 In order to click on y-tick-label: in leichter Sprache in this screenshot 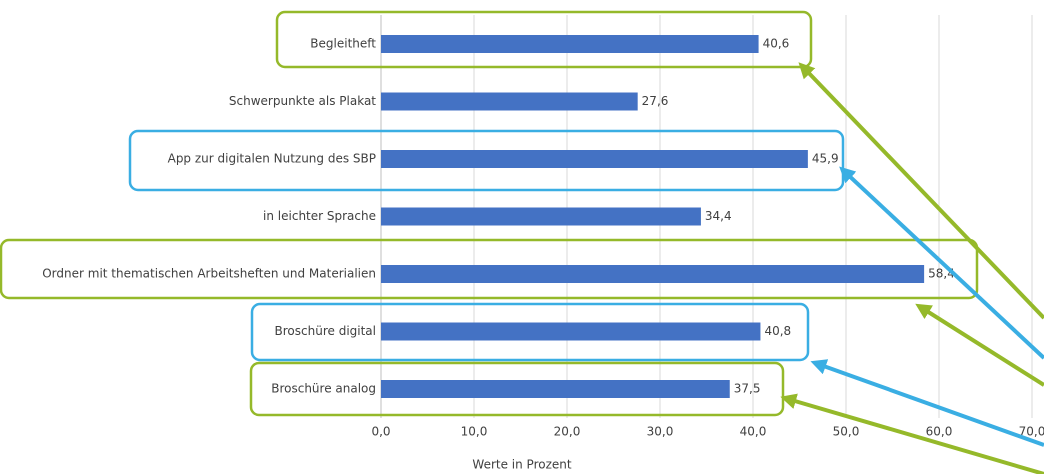, I will do `click(319, 216)`.